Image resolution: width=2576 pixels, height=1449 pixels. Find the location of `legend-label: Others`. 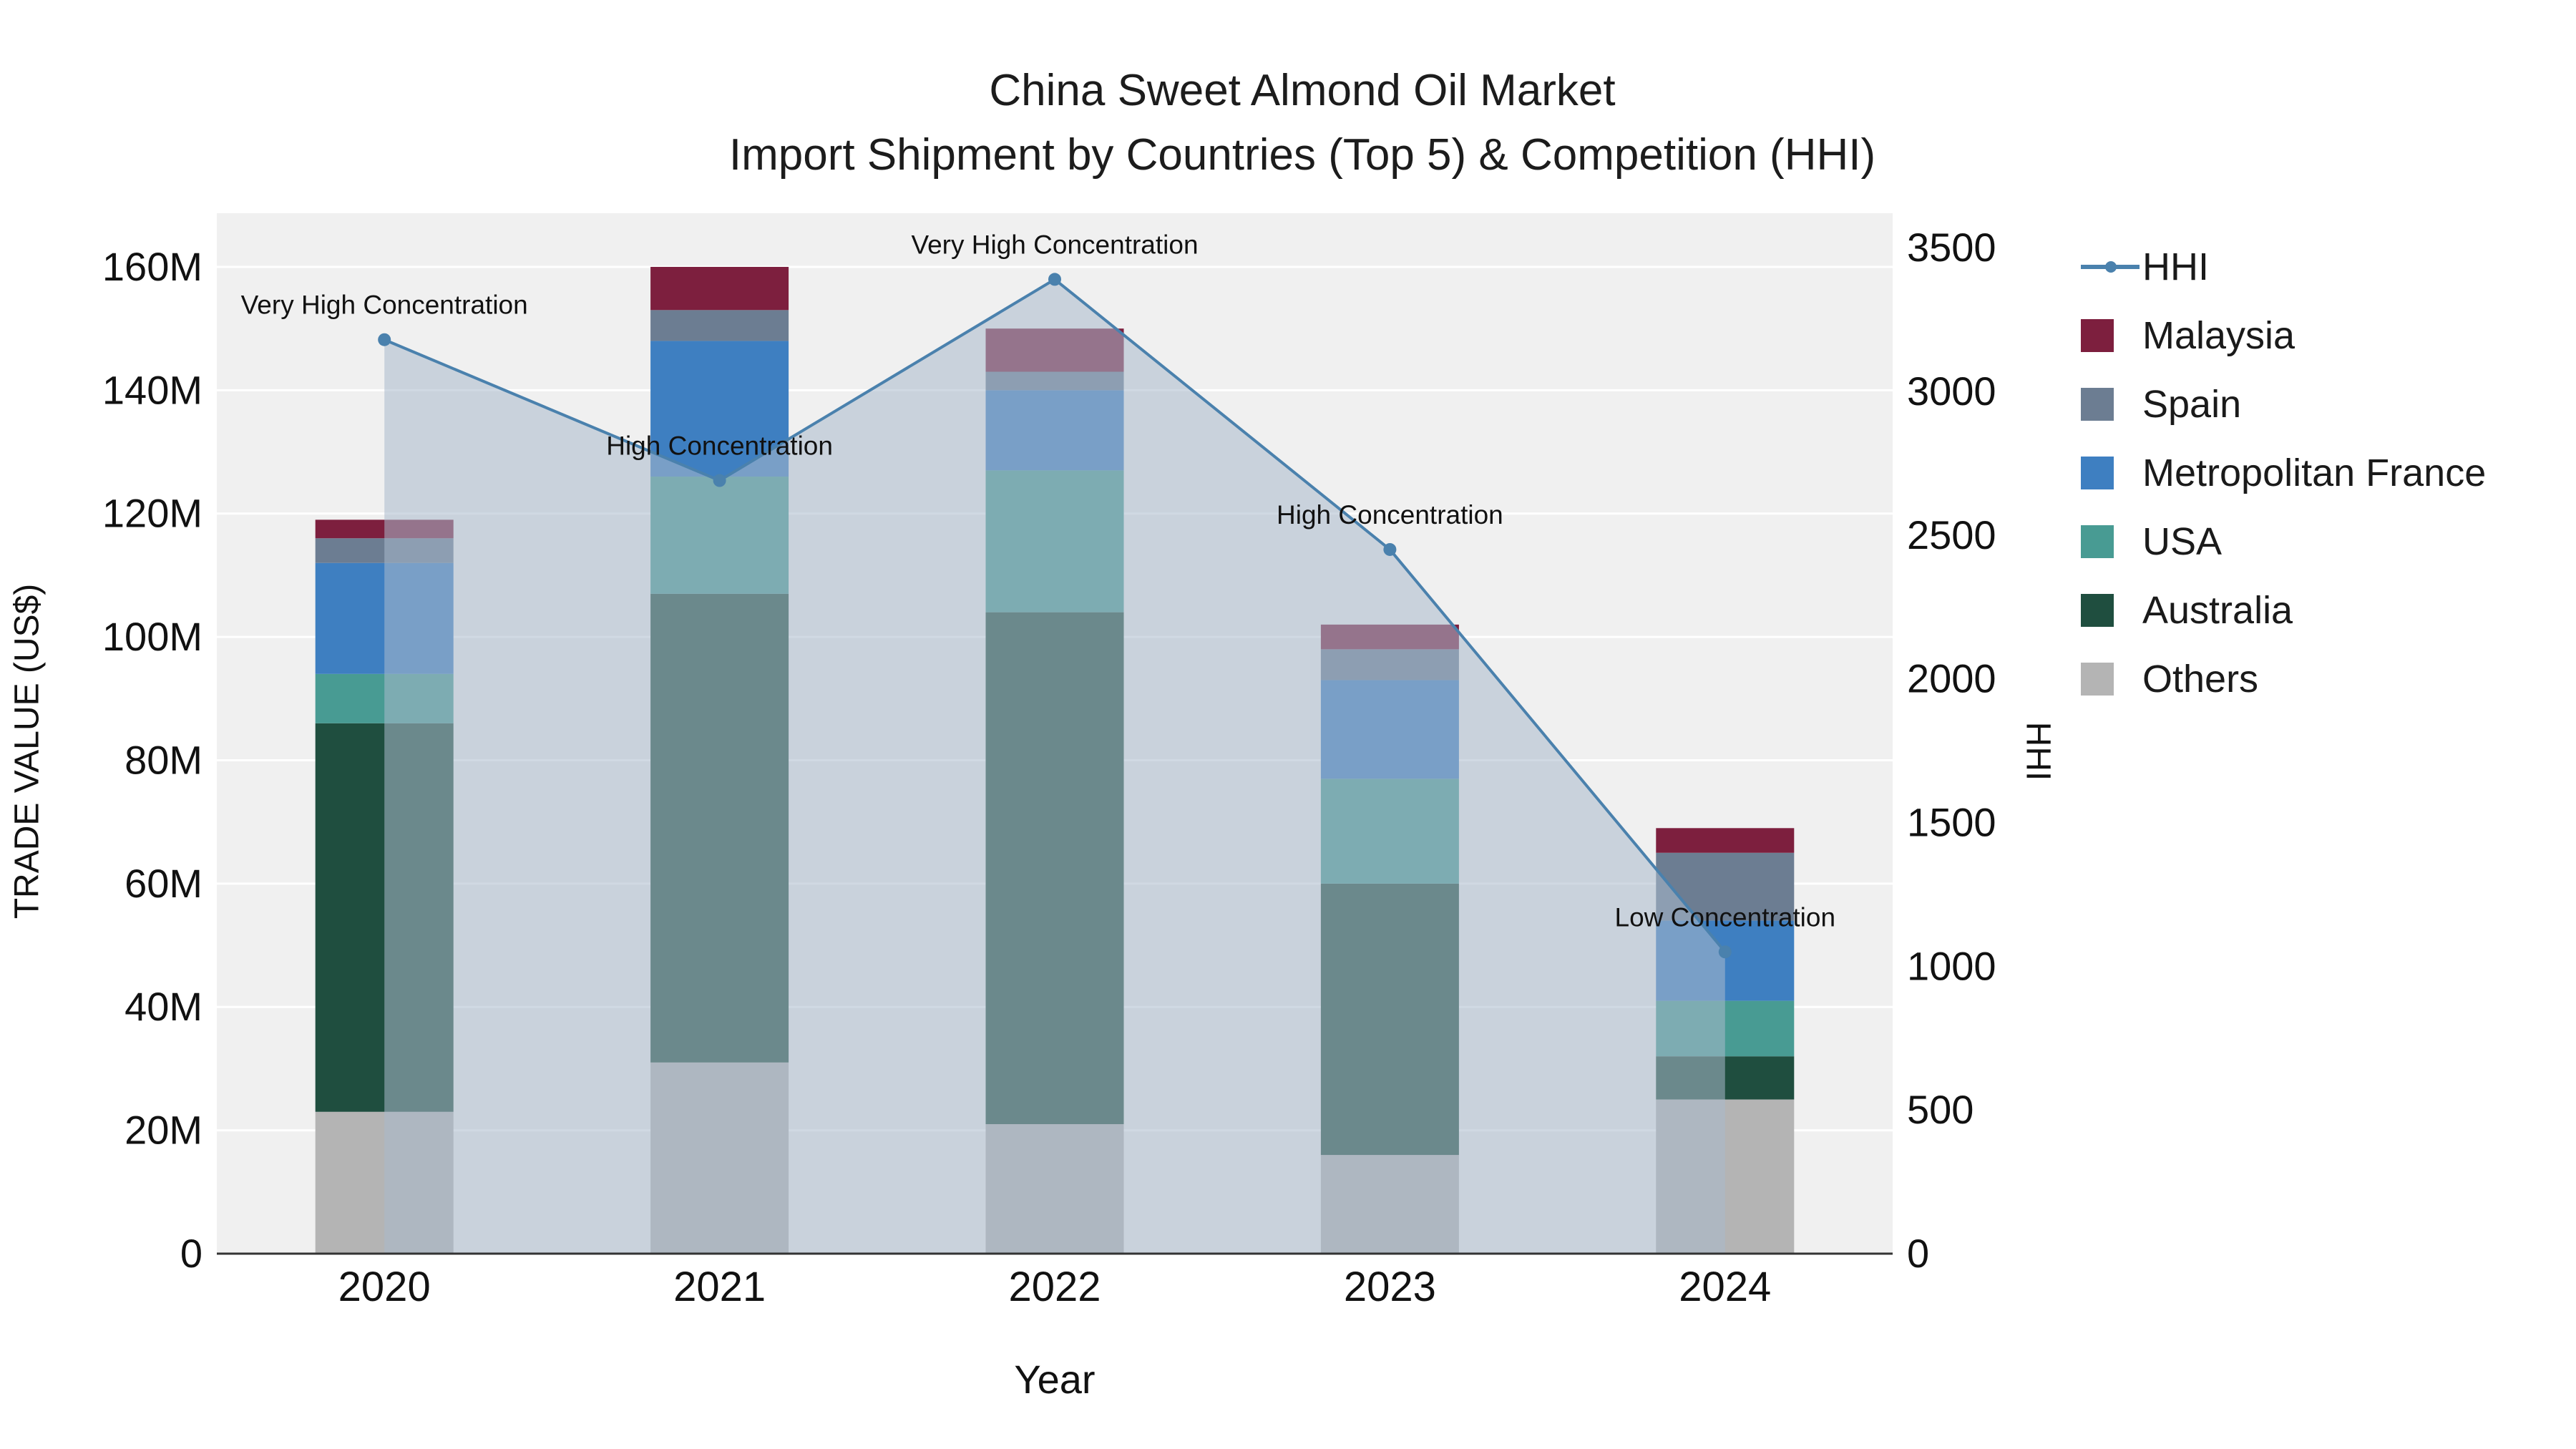

legend-label: Others is located at coordinates (2200, 679).